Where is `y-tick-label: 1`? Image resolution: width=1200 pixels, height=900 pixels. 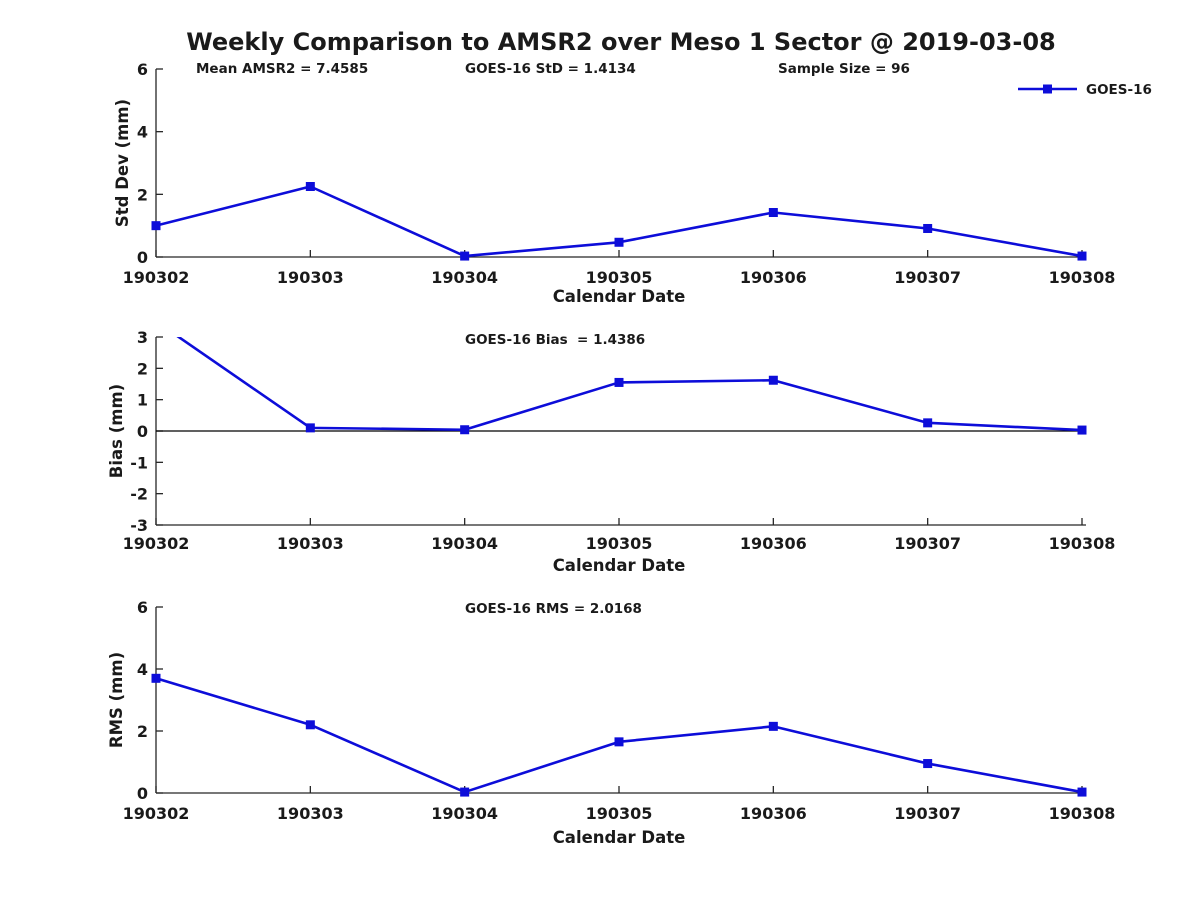
y-tick-label: 1 is located at coordinates (142, 400).